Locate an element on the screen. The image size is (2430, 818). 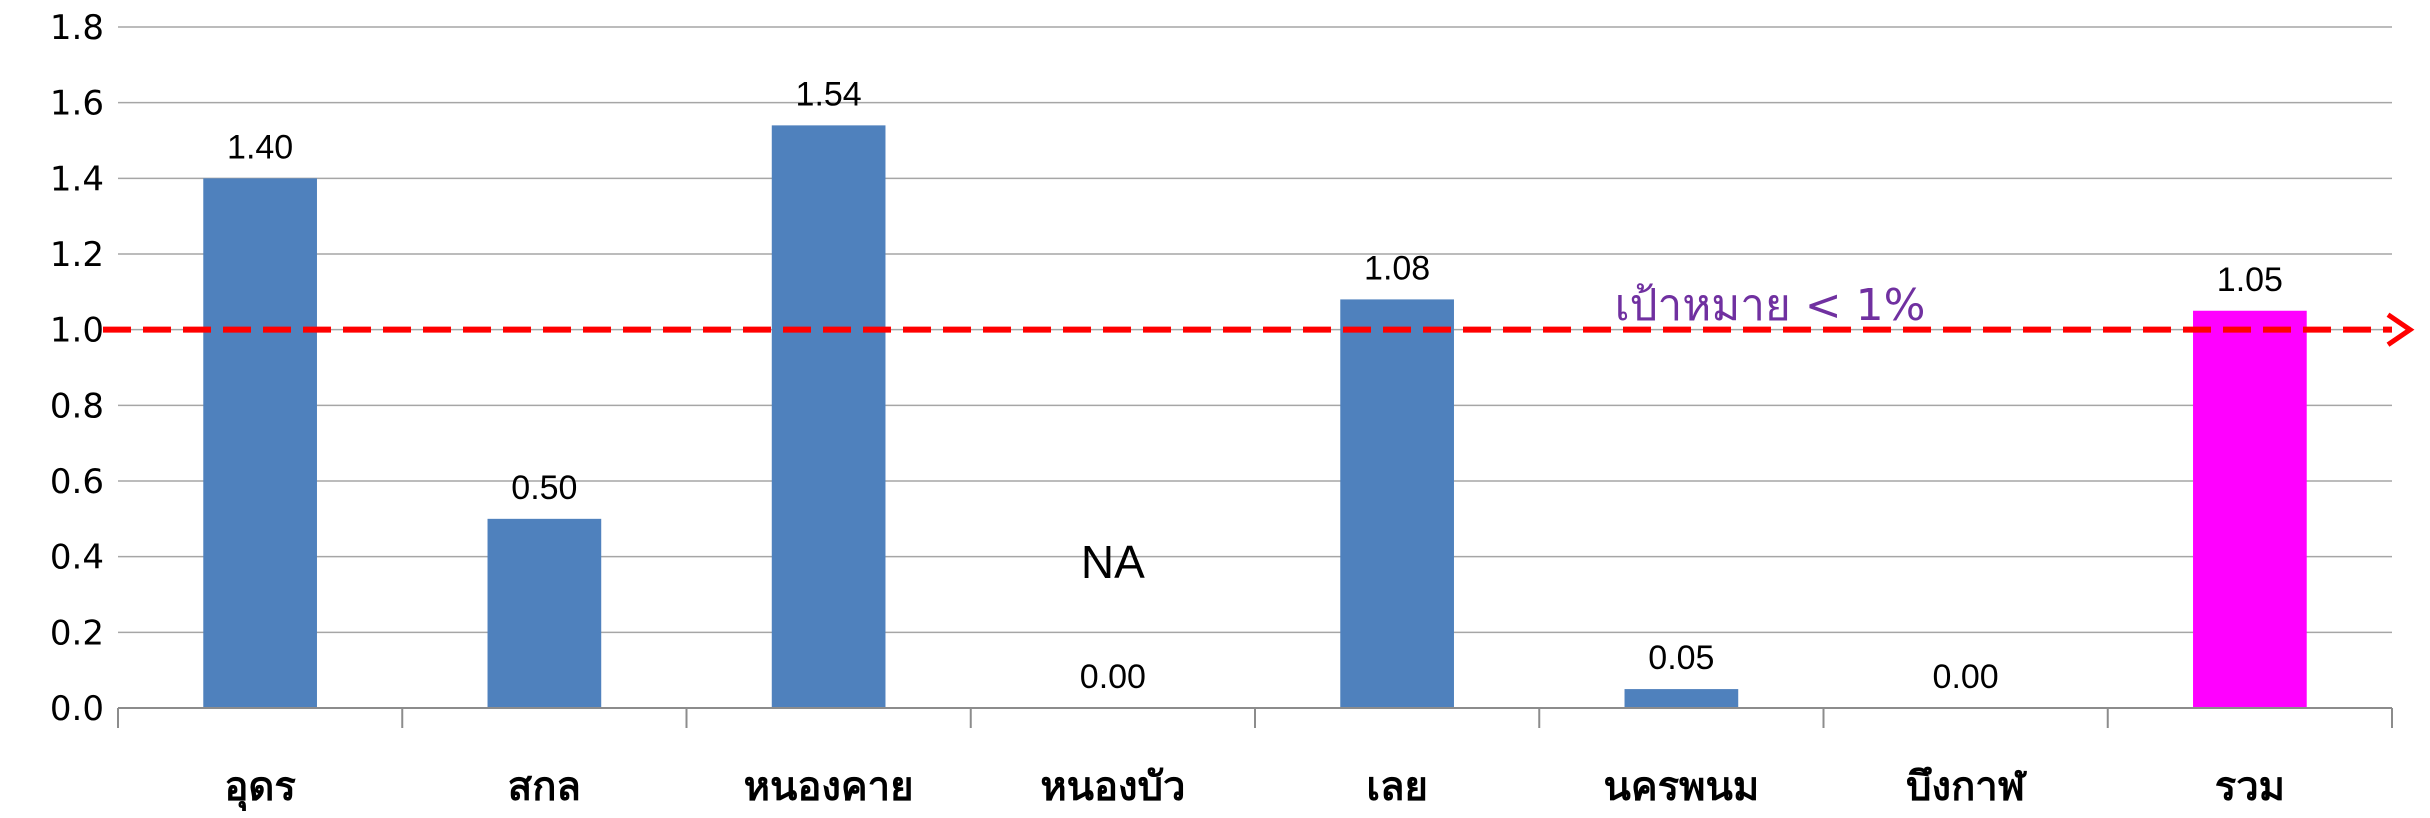
y-tick-label: 1.2 is located at coordinates (77, 255).